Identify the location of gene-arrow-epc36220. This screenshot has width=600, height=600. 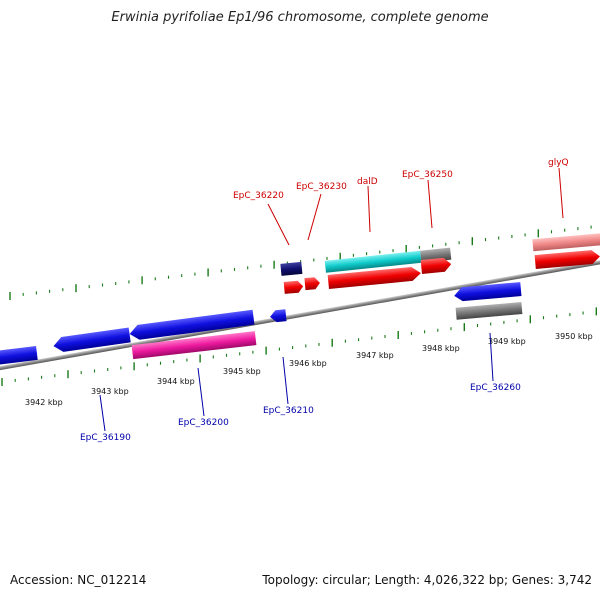
(293, 287).